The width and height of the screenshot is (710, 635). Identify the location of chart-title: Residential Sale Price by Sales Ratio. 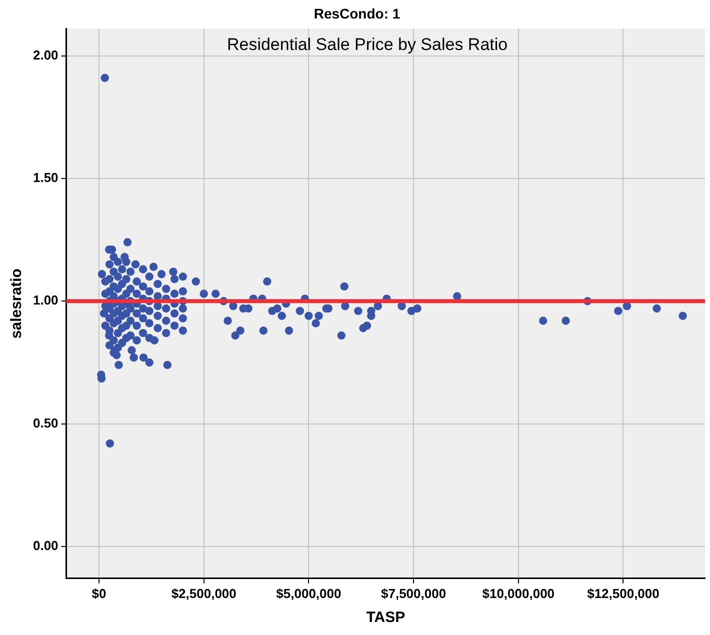
(367, 44).